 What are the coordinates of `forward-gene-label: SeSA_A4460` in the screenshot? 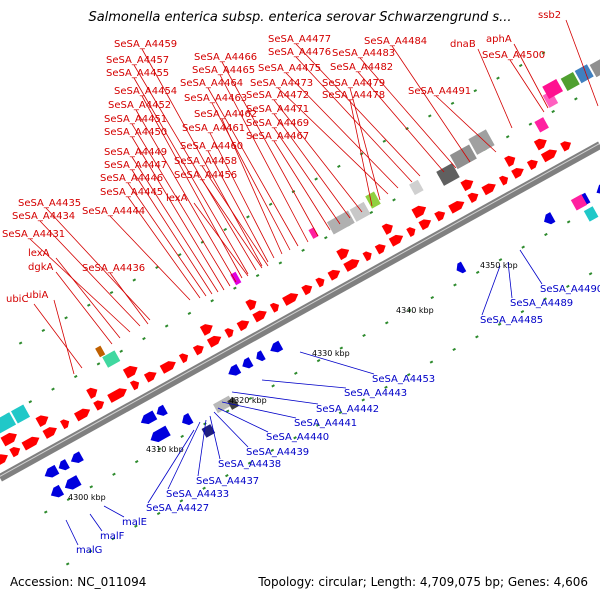 It's located at (211, 146).